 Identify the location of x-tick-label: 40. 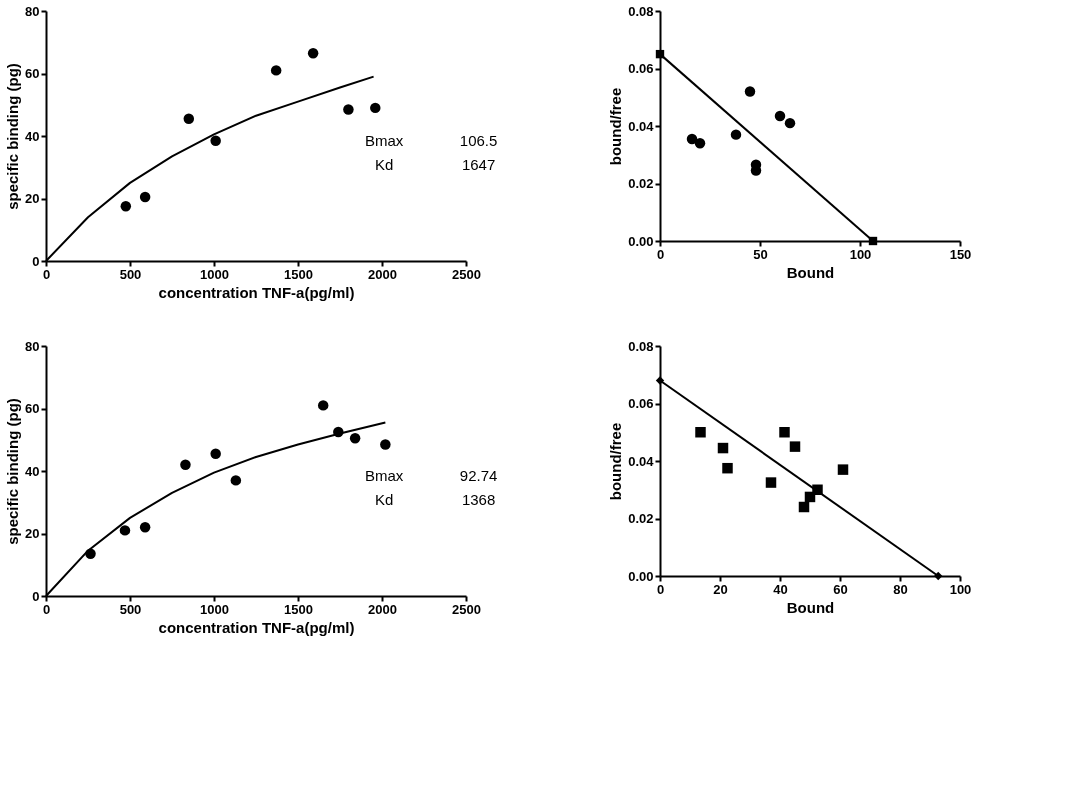
(780, 589).